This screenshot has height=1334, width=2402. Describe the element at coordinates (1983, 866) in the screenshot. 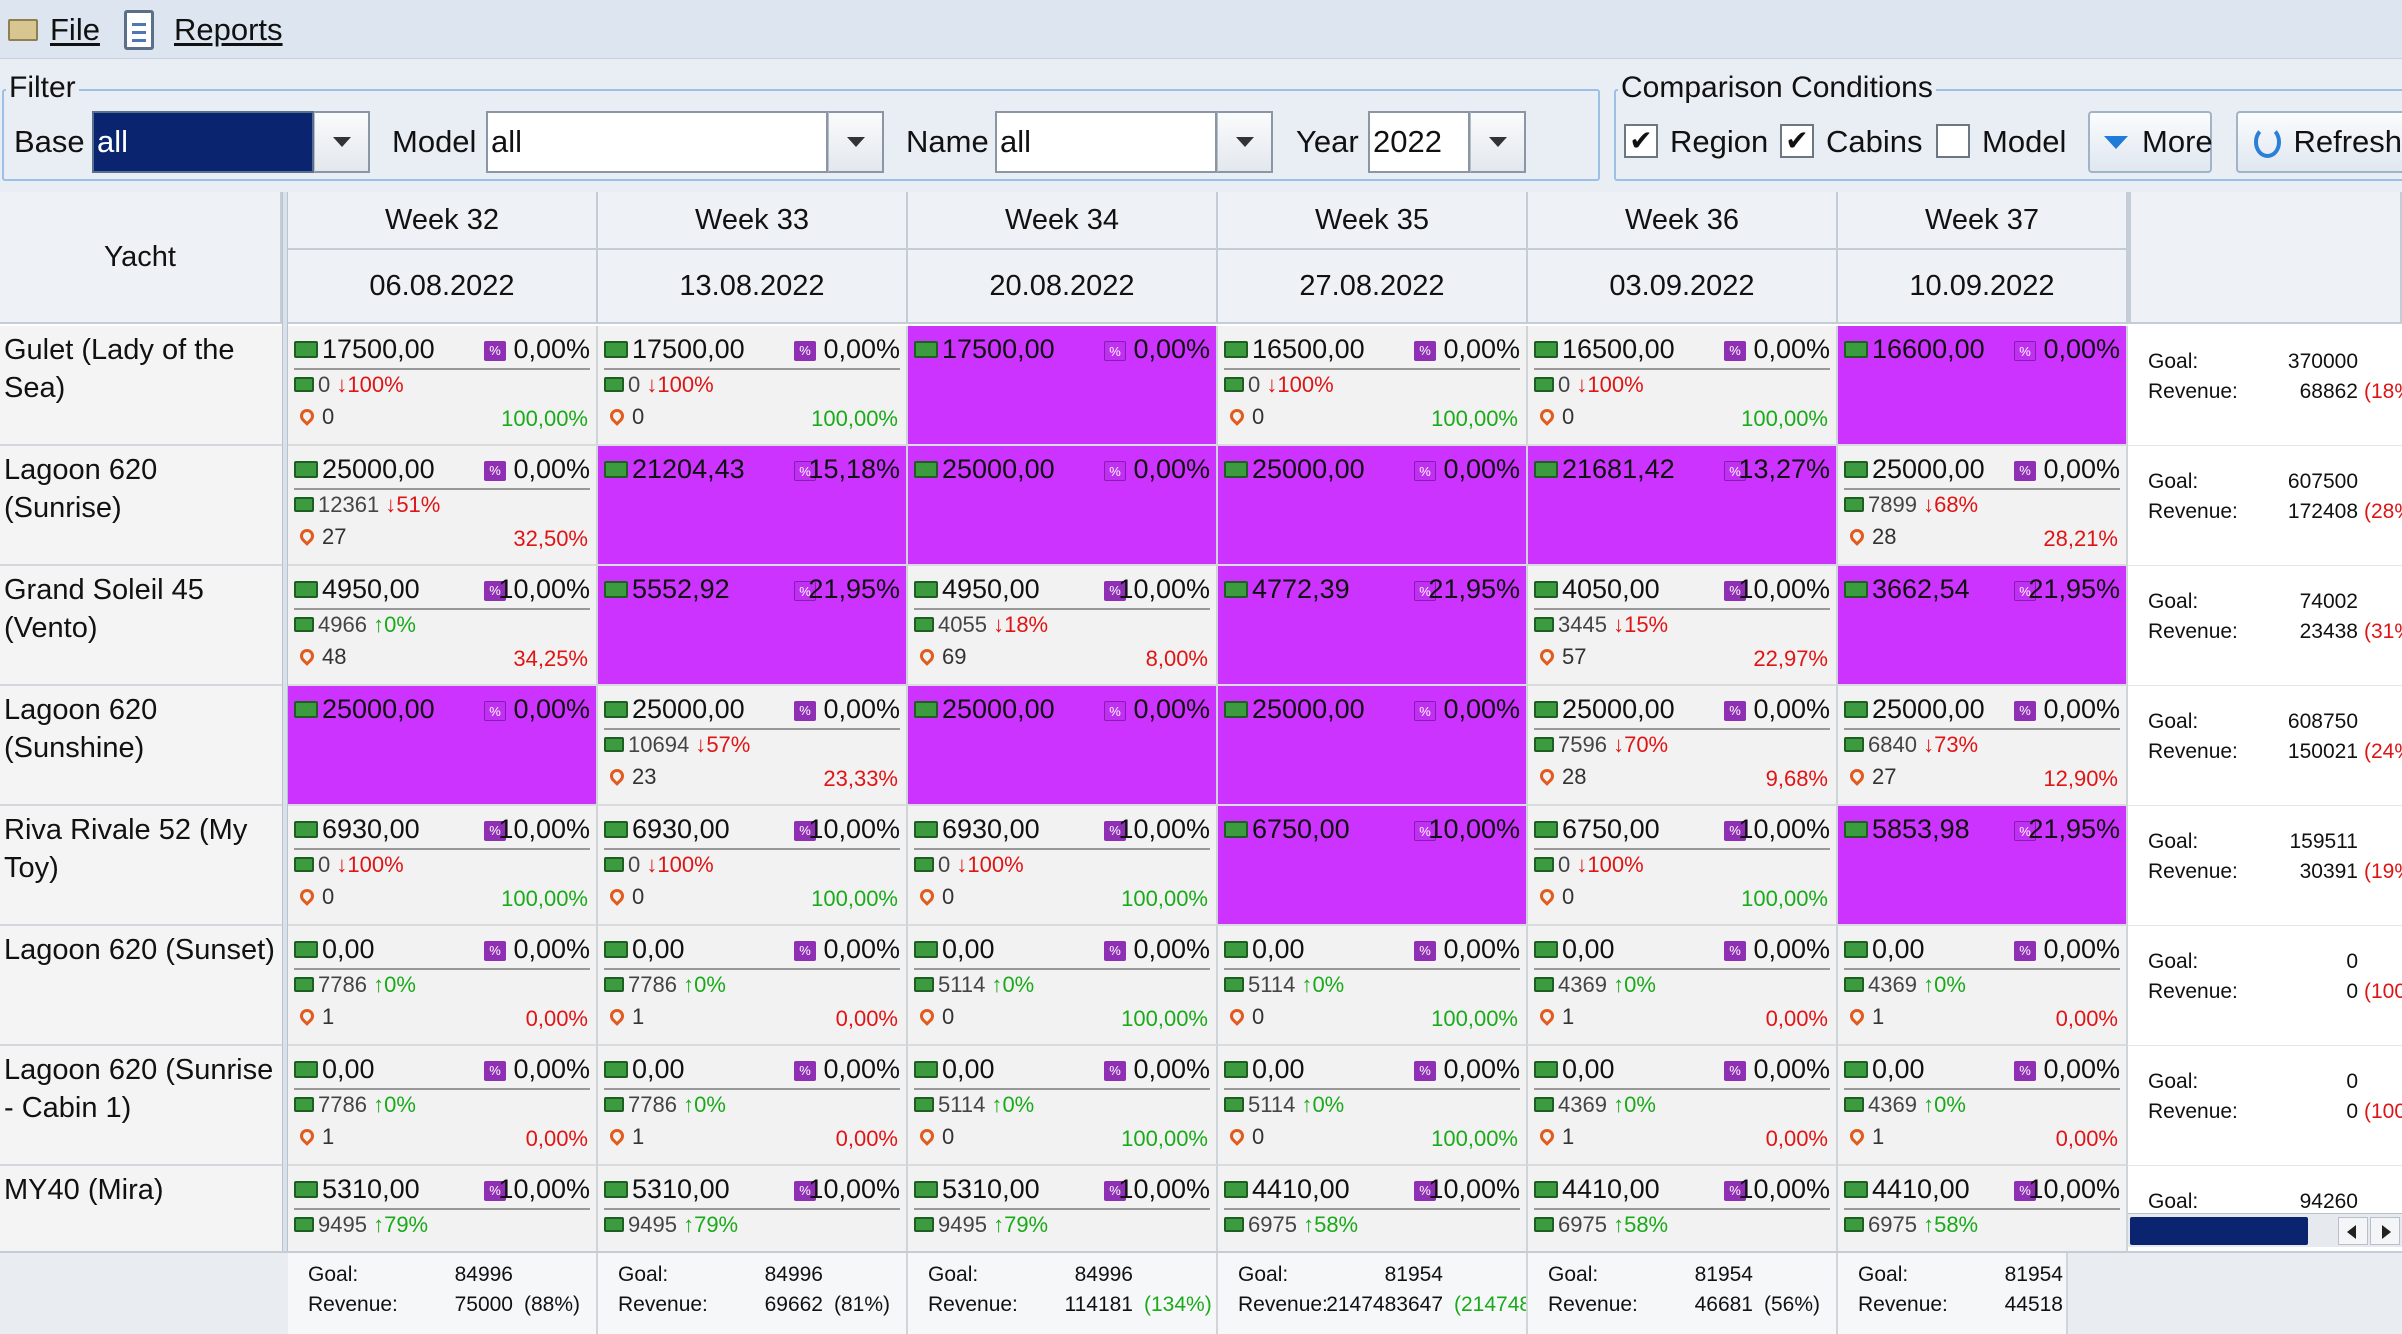

I see `price-cell: 5853,98% 21,95%` at that location.